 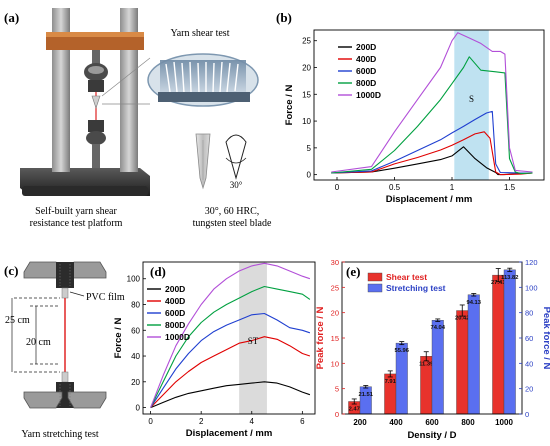 I want to click on blade-profile, so click(x=236, y=157).